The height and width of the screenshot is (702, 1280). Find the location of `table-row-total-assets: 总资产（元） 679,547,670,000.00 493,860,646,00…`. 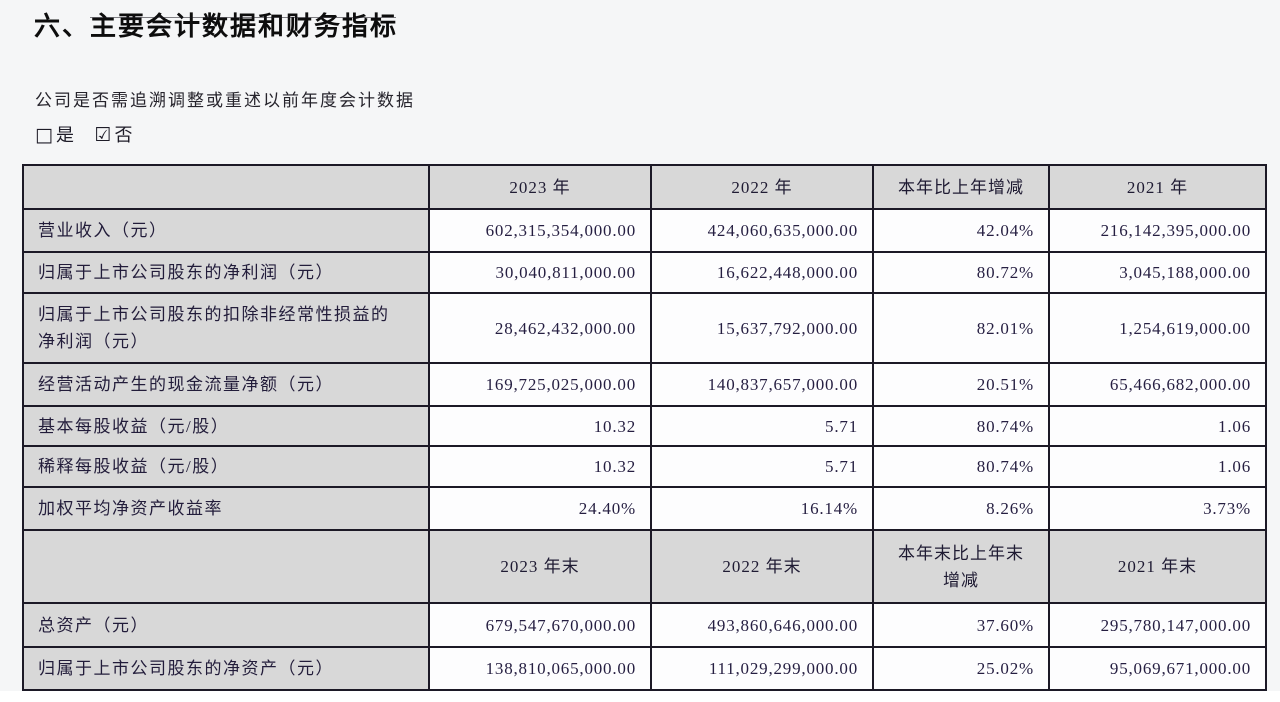

table-row-total-assets: 总资产（元） 679,547,670,000.00 493,860,646,00… is located at coordinates (644, 625).